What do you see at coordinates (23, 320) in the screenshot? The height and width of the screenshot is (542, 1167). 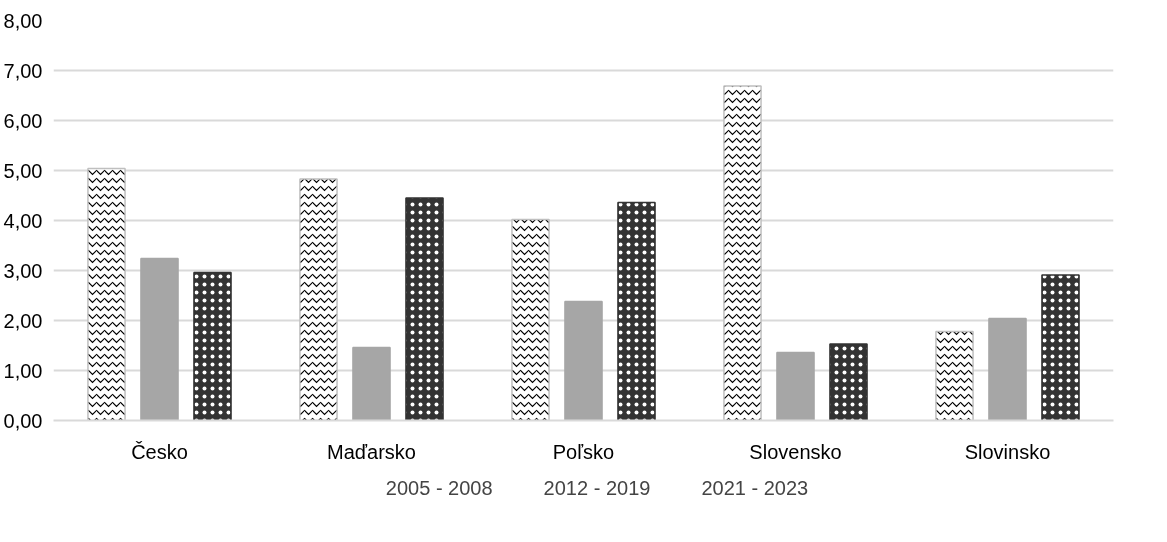 I see `y-tick-label: 2,00` at bounding box center [23, 320].